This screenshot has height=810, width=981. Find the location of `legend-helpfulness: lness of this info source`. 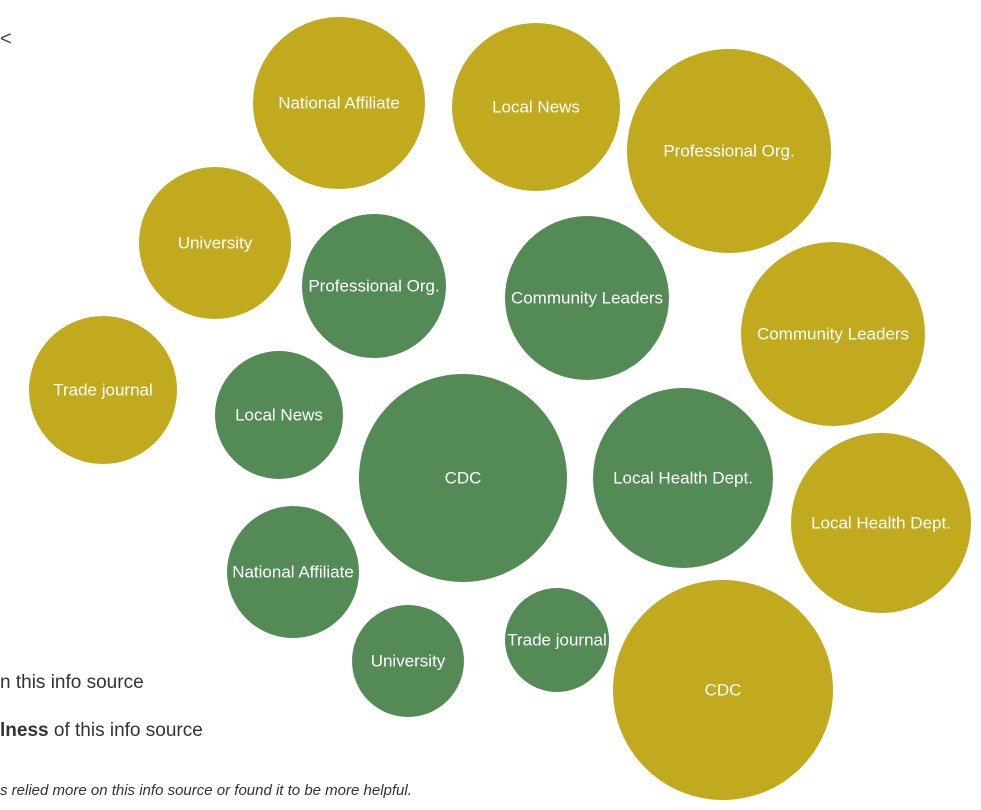

legend-helpfulness: lness of this info source is located at coordinates (101, 731).